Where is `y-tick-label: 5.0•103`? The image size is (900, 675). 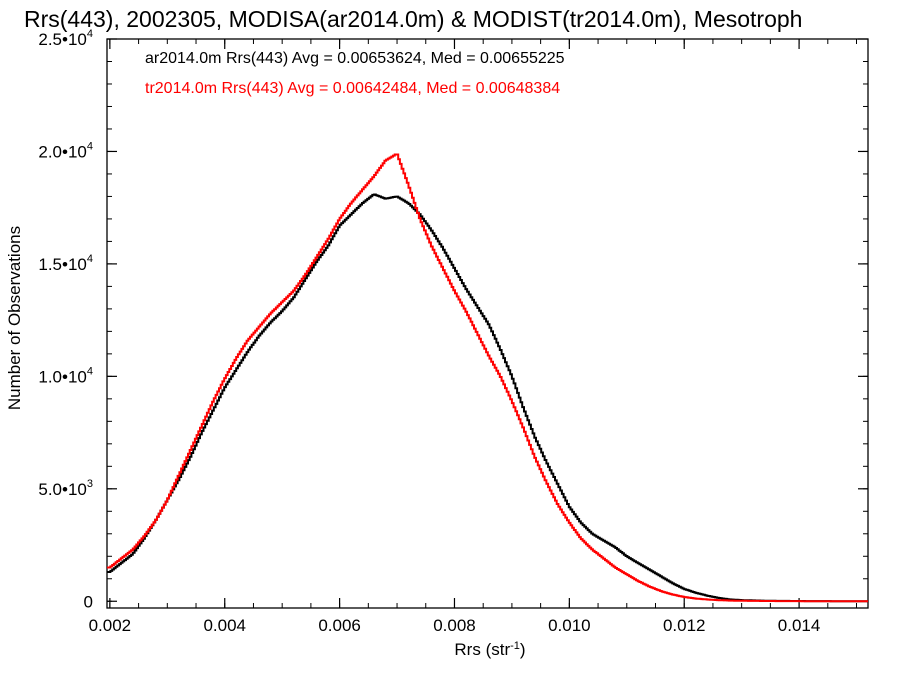 y-tick-label: 5.0•103 is located at coordinates (65, 488).